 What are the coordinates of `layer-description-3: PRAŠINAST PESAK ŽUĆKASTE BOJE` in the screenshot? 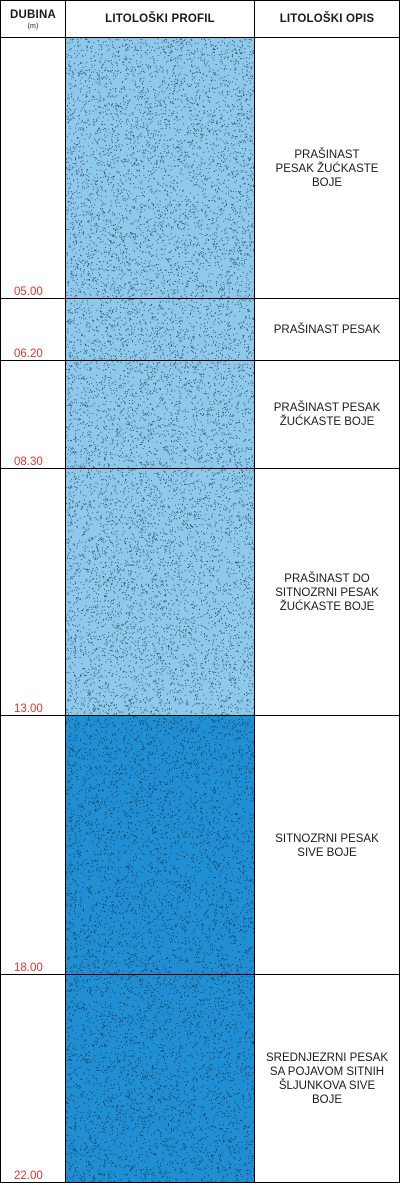 It's located at (327, 415).